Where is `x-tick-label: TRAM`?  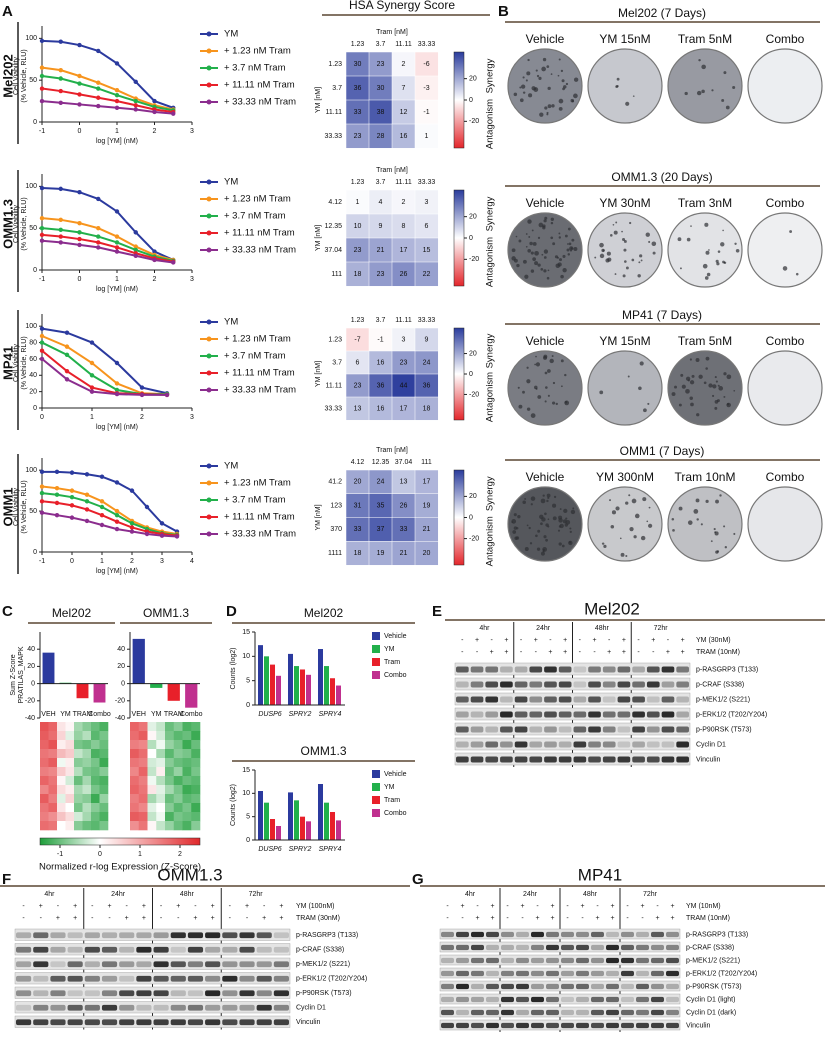 x-tick-label: TRAM is located at coordinates (174, 714).